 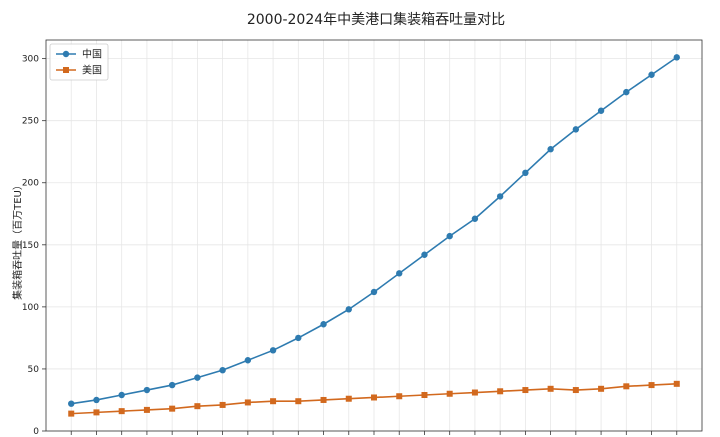 I want to click on y-axis-label: 集装箱吞吐量（百万TEU）, so click(x=17, y=240).